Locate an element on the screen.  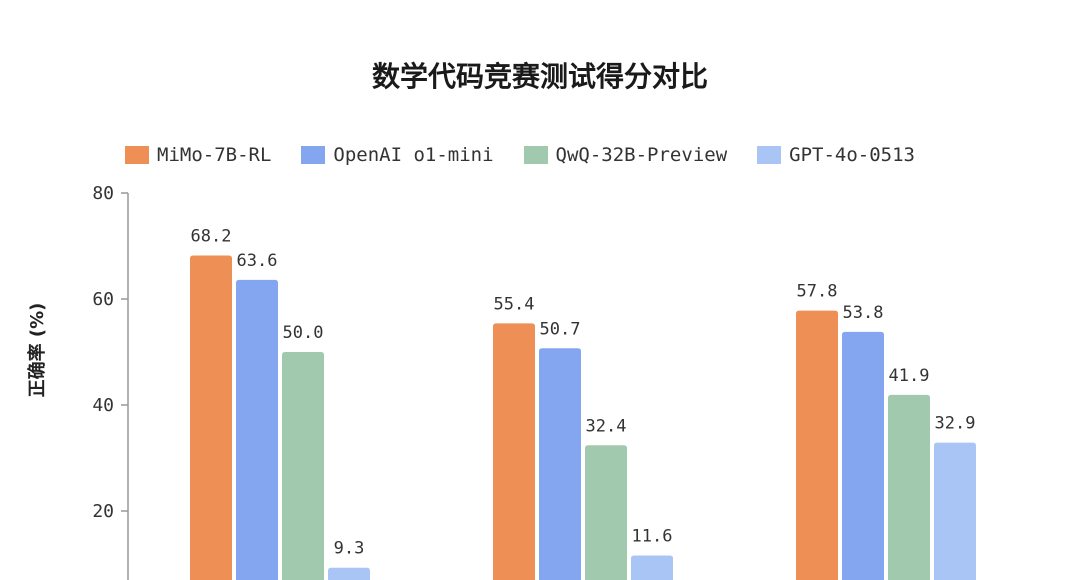
bar-value-label: 11.6 is located at coordinates (652, 537).